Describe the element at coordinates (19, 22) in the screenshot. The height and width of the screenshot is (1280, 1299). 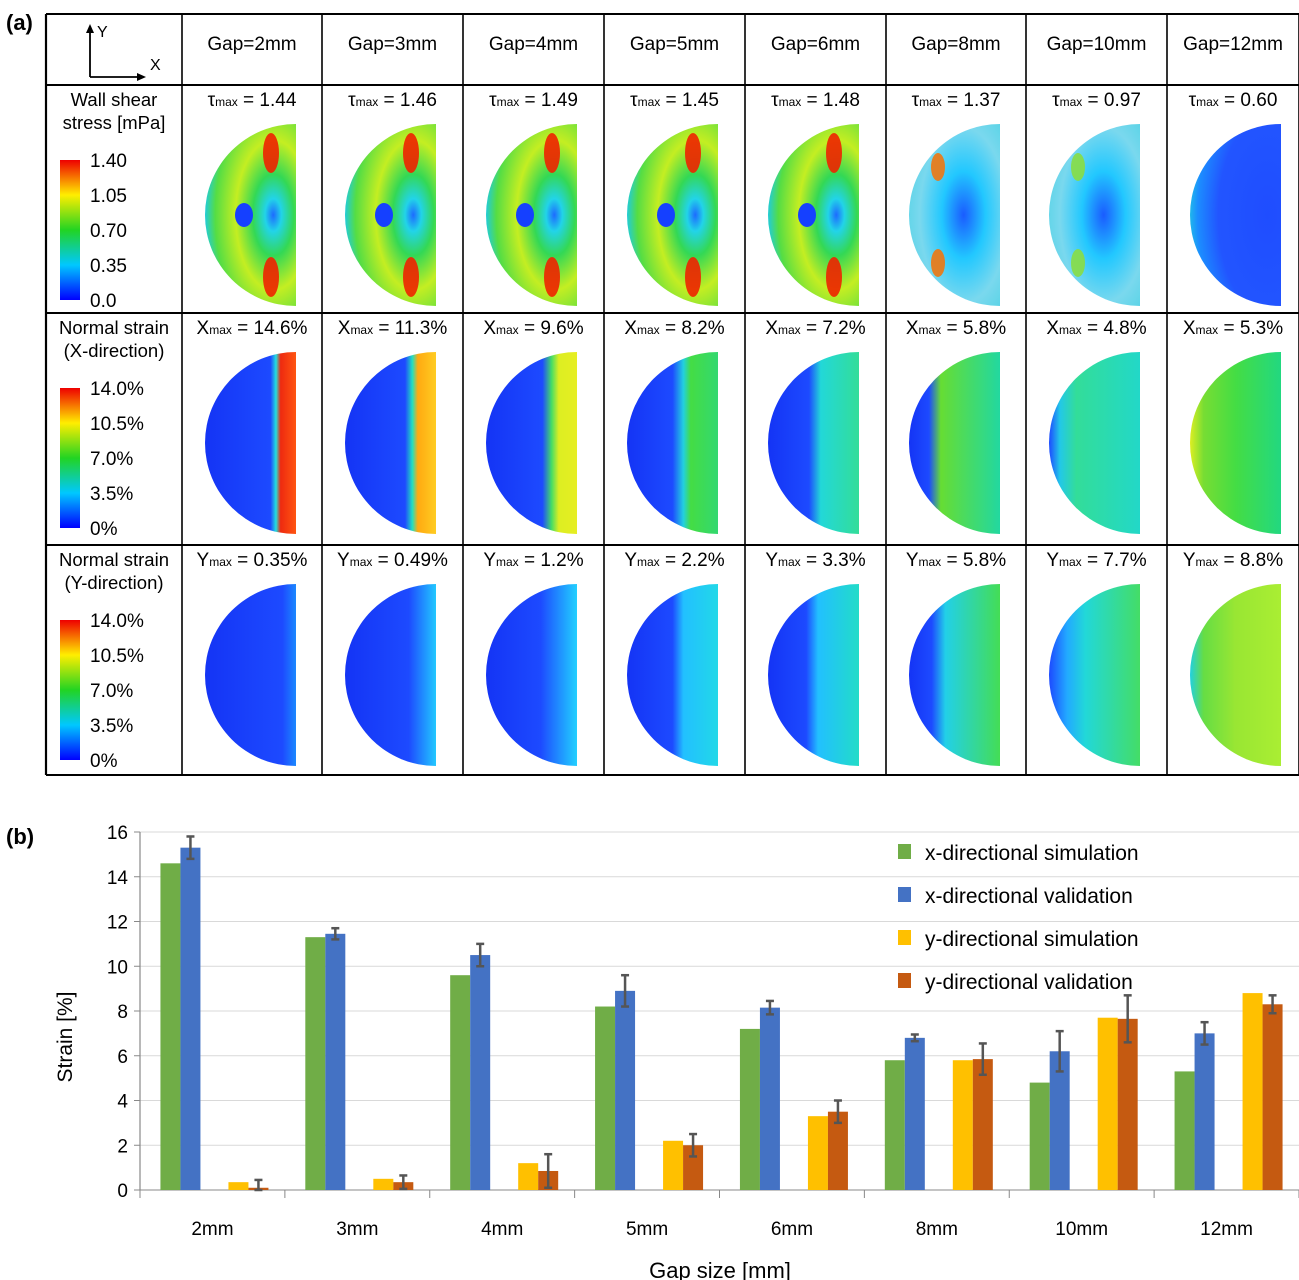
I see `panel-a-label: (a)` at that location.